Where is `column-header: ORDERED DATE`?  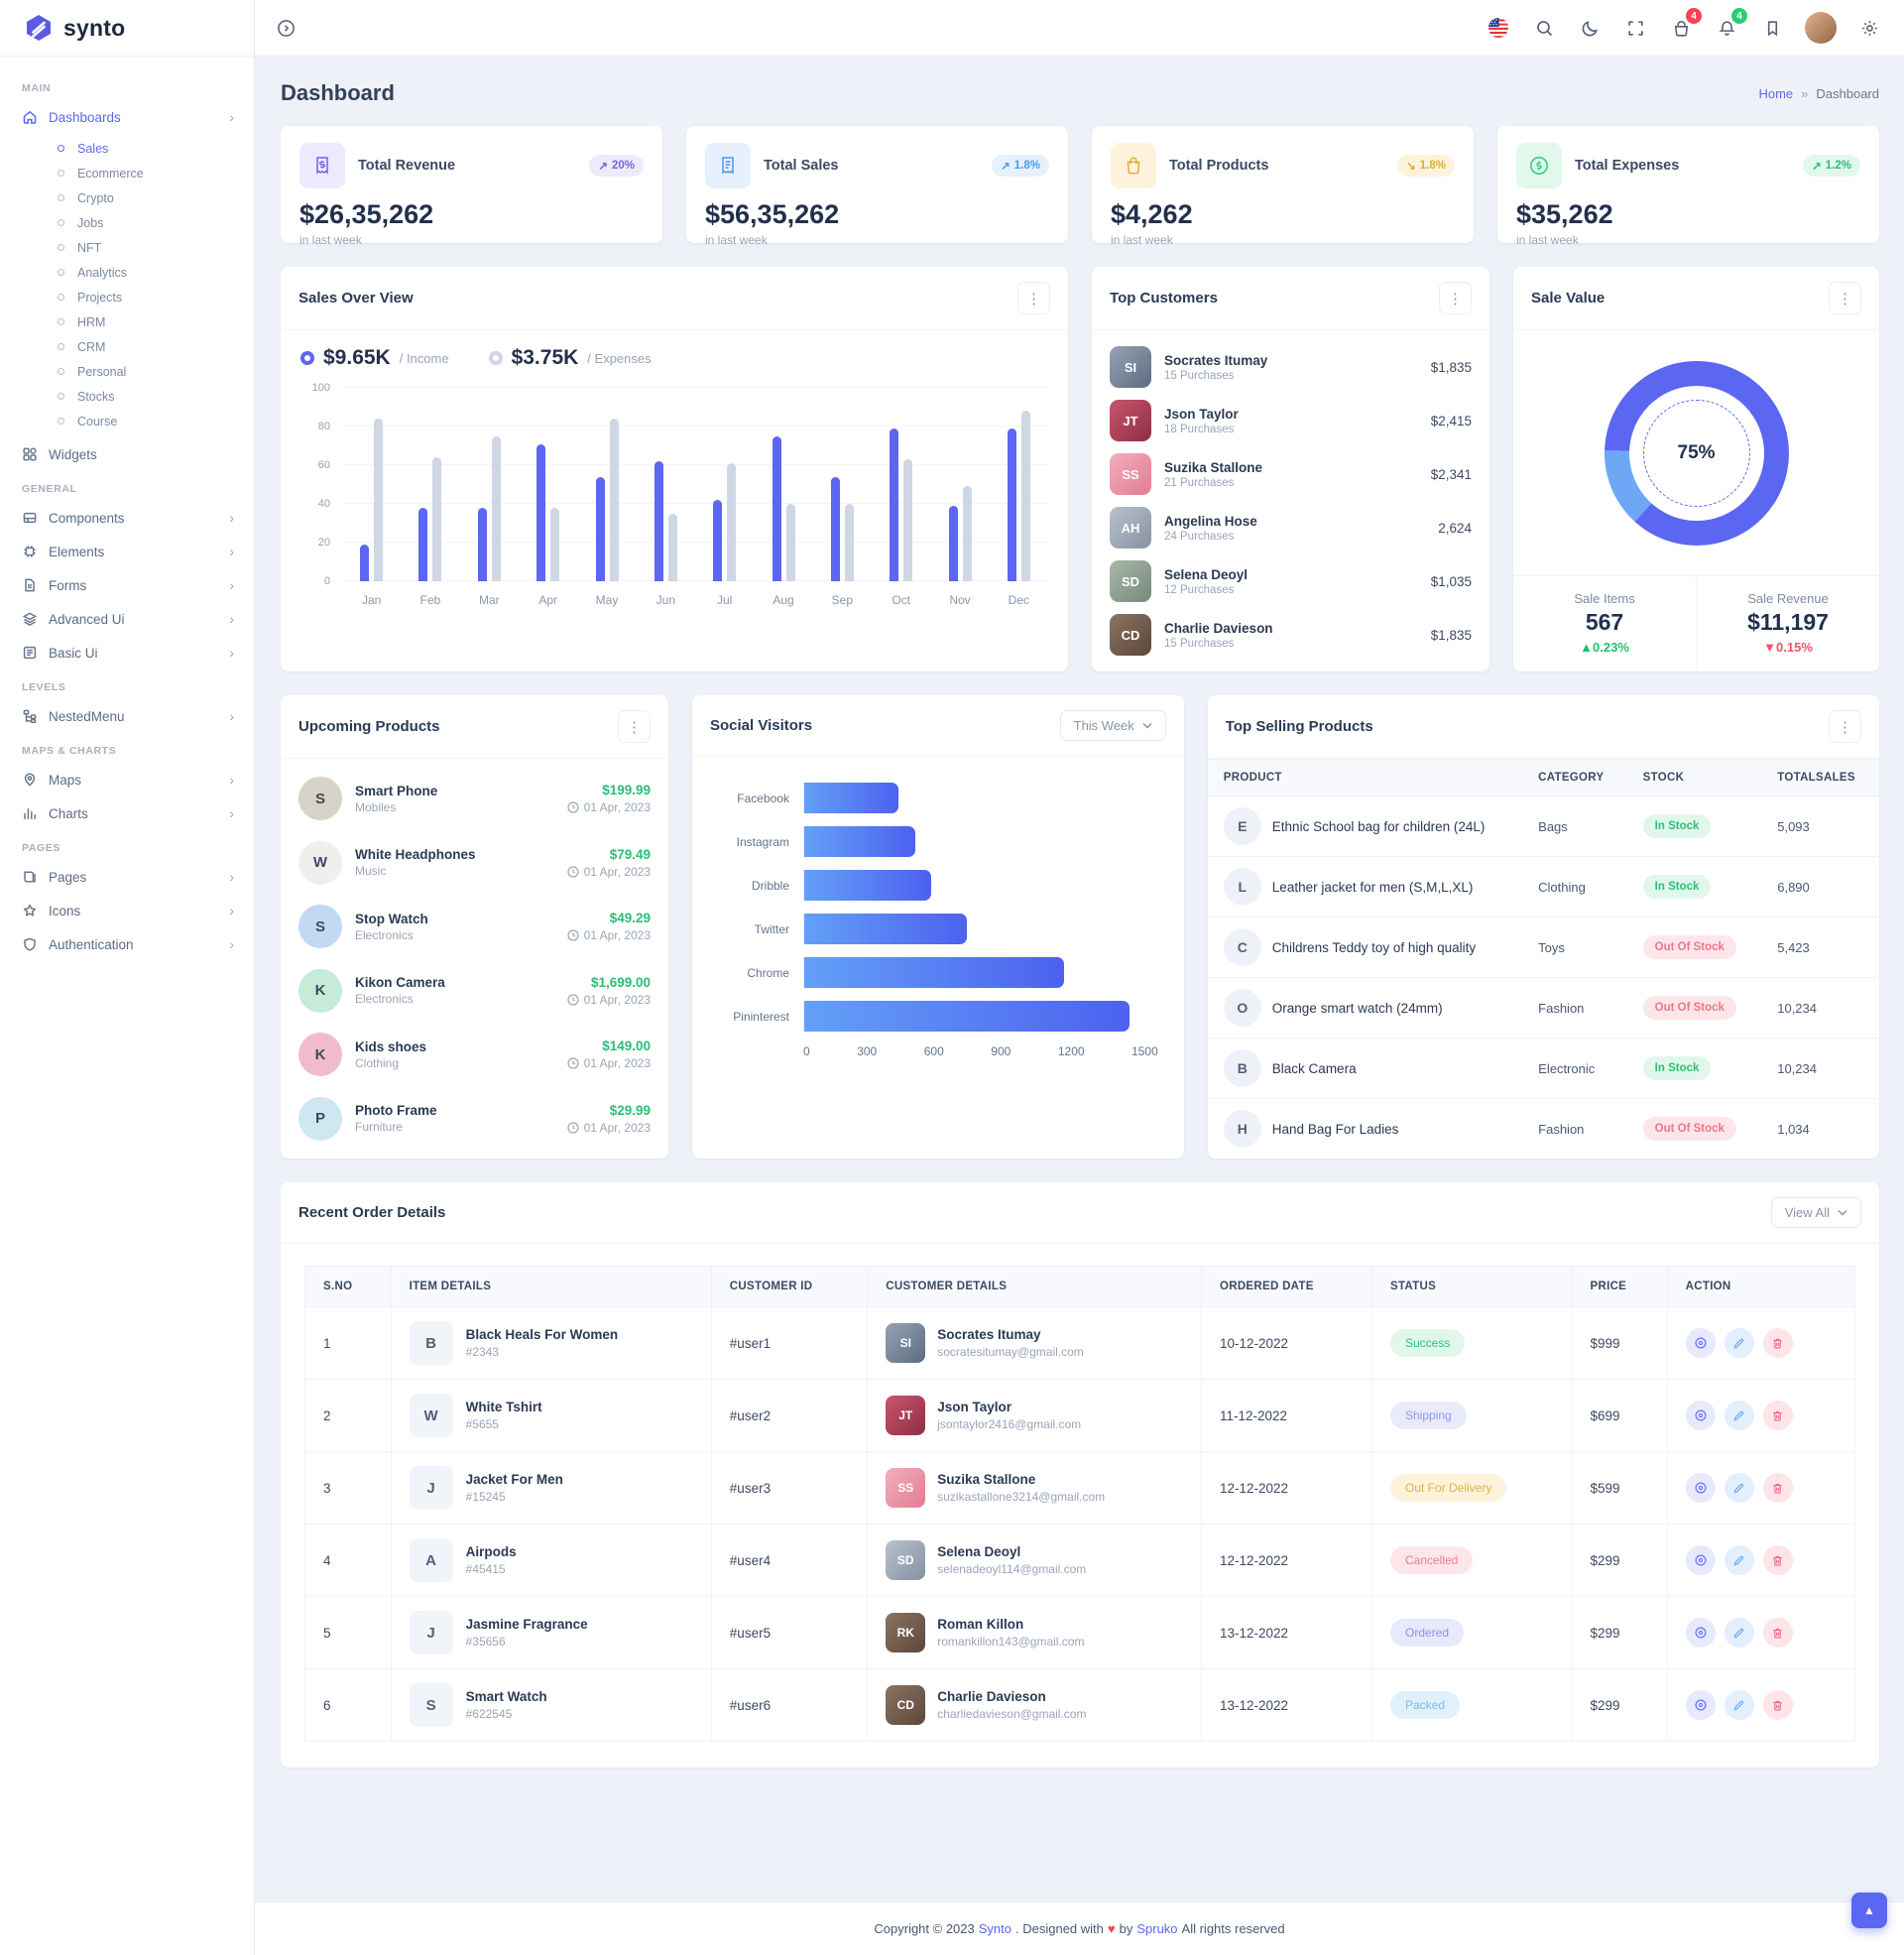 column-header: ORDERED DATE is located at coordinates (1286, 1287).